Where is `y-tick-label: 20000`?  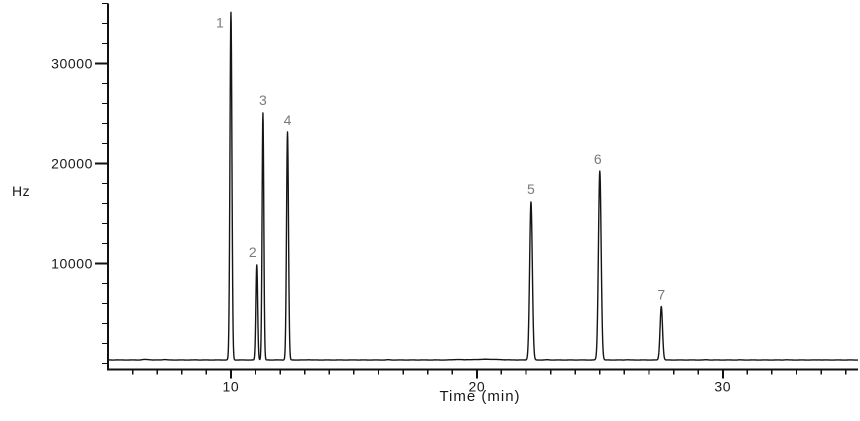
y-tick-label: 20000 is located at coordinates (72, 164).